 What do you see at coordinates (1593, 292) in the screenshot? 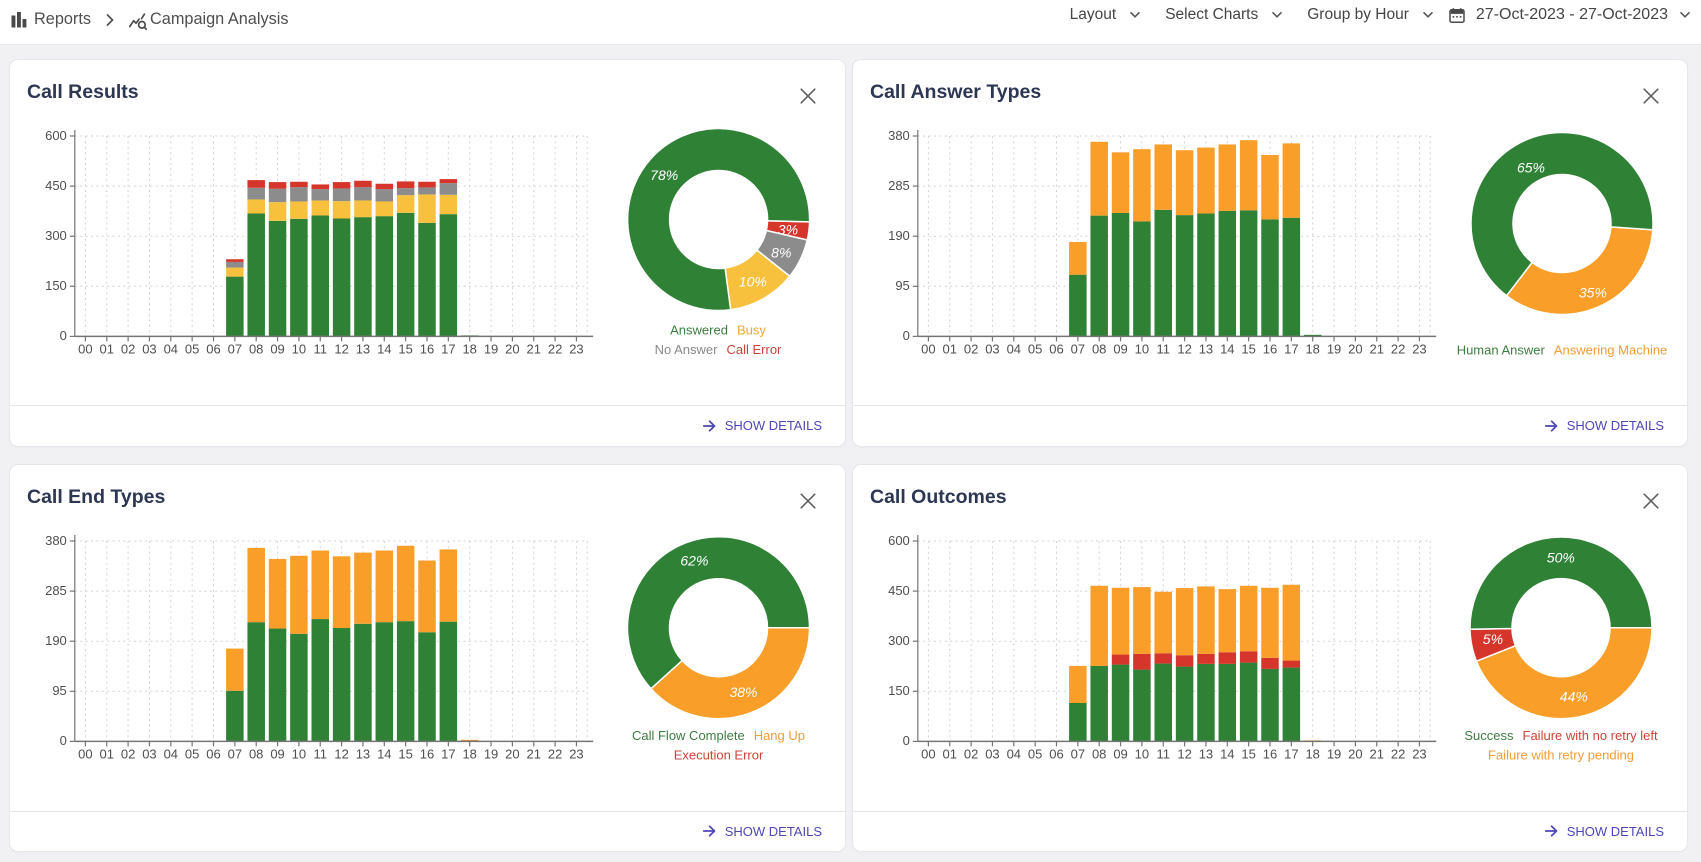
I see `svg-text: 35%` at bounding box center [1593, 292].